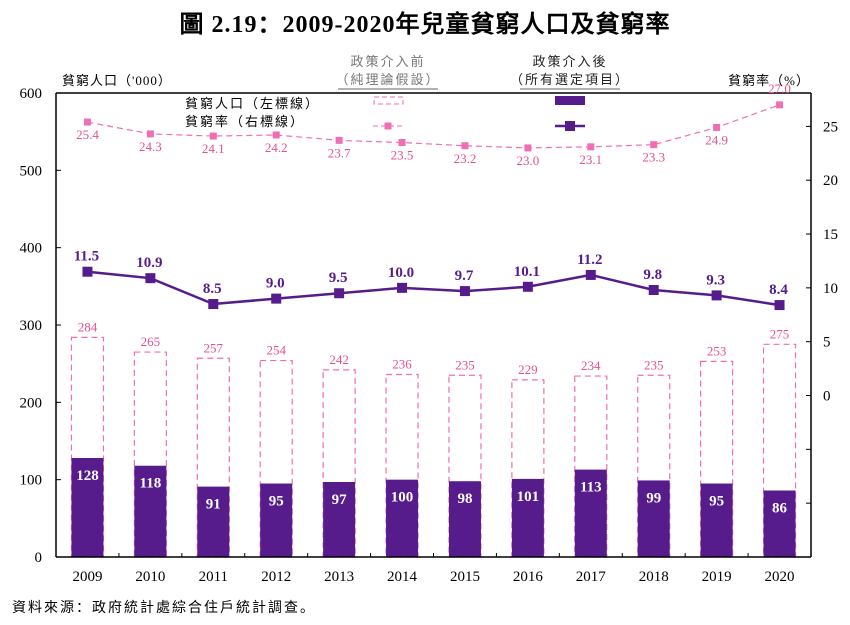 The height and width of the screenshot is (625, 850). What do you see at coordinates (31, 94) in the screenshot?
I see `left-tick-label-600: 600` at bounding box center [31, 94].